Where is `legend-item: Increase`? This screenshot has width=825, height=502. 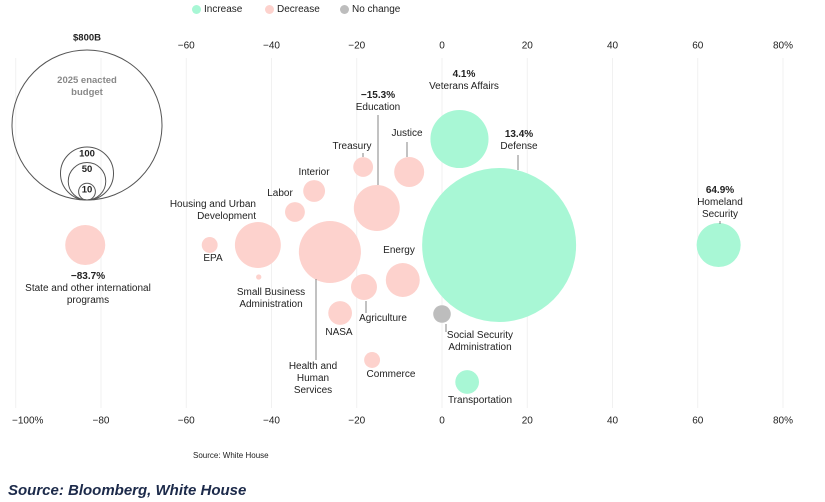
legend-item: Increase is located at coordinates (217, 9).